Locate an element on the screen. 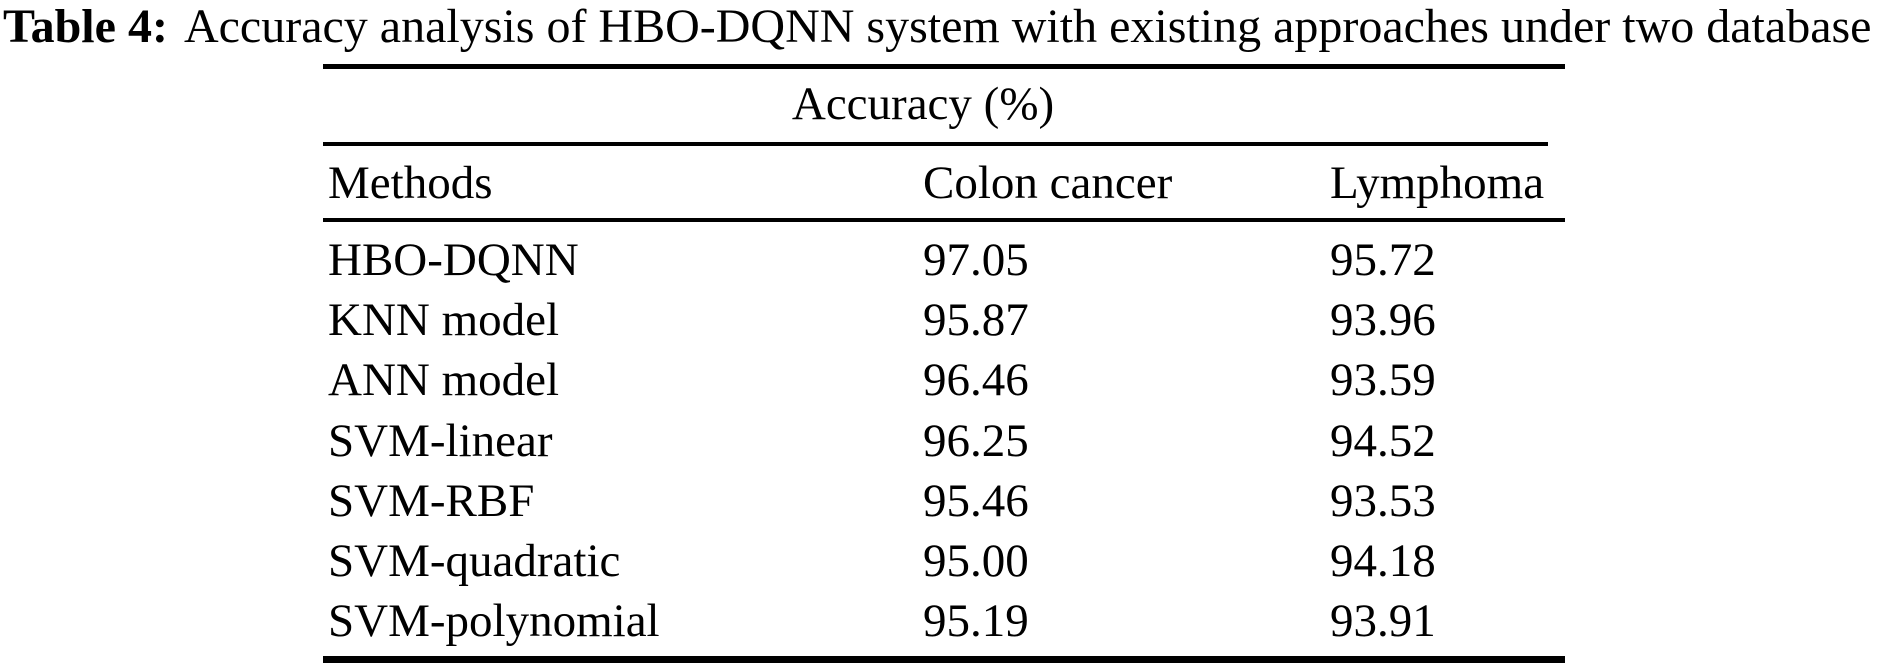  table-row: SVM-linear 96.25 94.52 is located at coordinates (944, 444).